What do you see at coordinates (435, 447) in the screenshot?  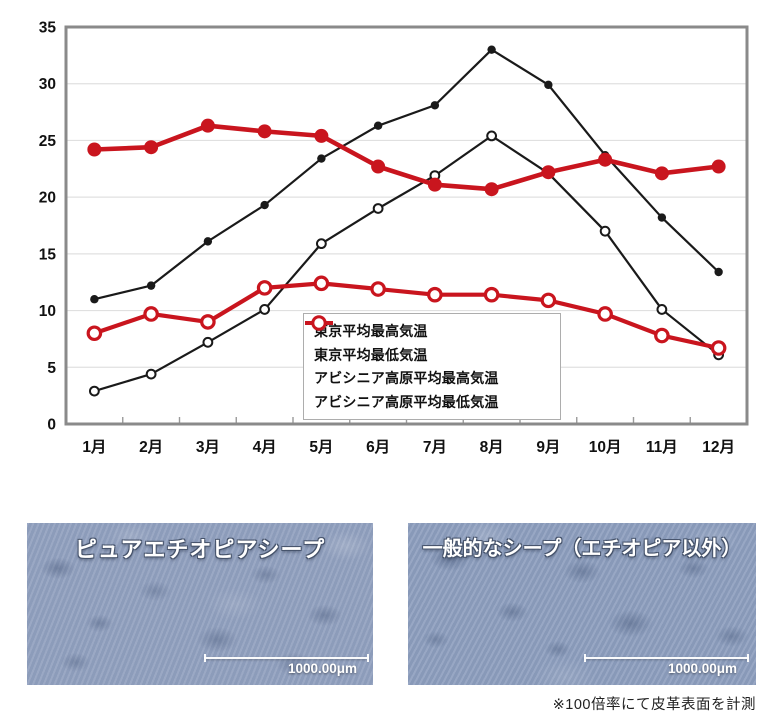 I see `x-tick-label: 7月` at bounding box center [435, 447].